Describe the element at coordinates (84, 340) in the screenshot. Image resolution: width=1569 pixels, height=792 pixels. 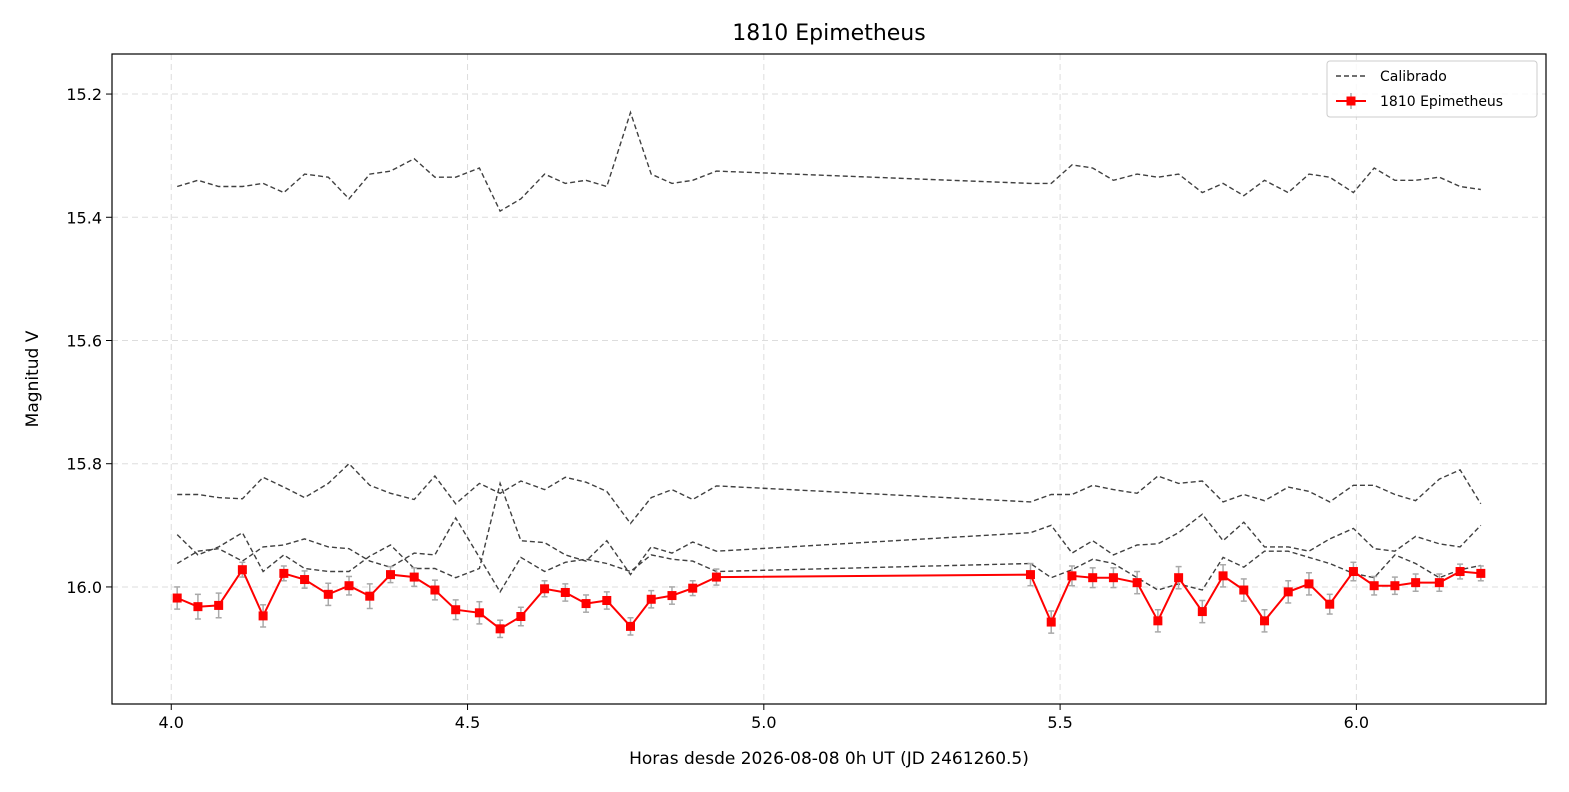
I see `y-tick-label: 15.6` at that location.